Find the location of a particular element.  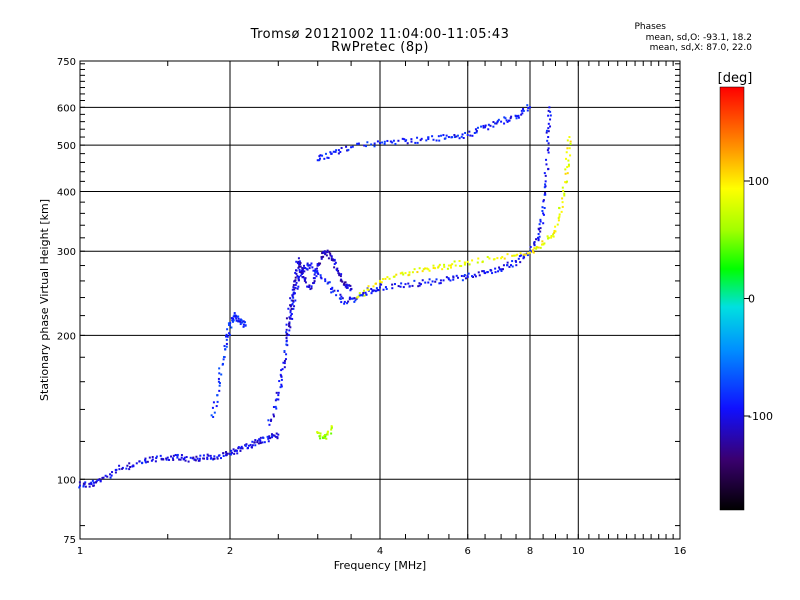

colorbar-label: [deg] is located at coordinates (735, 78).